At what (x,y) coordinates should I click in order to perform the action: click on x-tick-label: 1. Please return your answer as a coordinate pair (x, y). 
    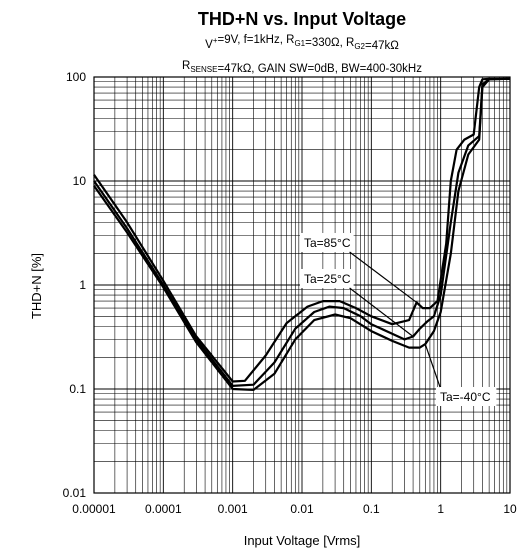
    Looking at the image, I should click on (440, 509).